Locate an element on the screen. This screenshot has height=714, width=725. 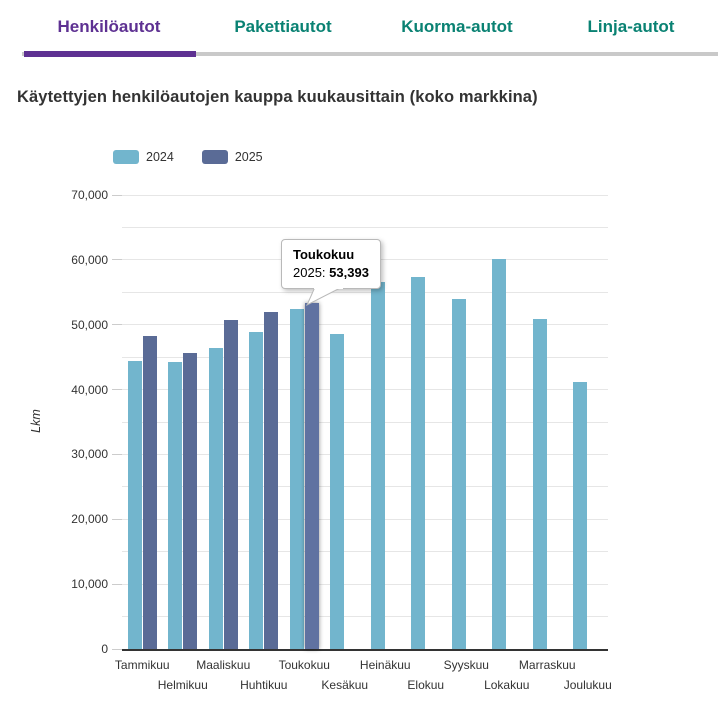
active-tab-underline is located at coordinates (110, 54).